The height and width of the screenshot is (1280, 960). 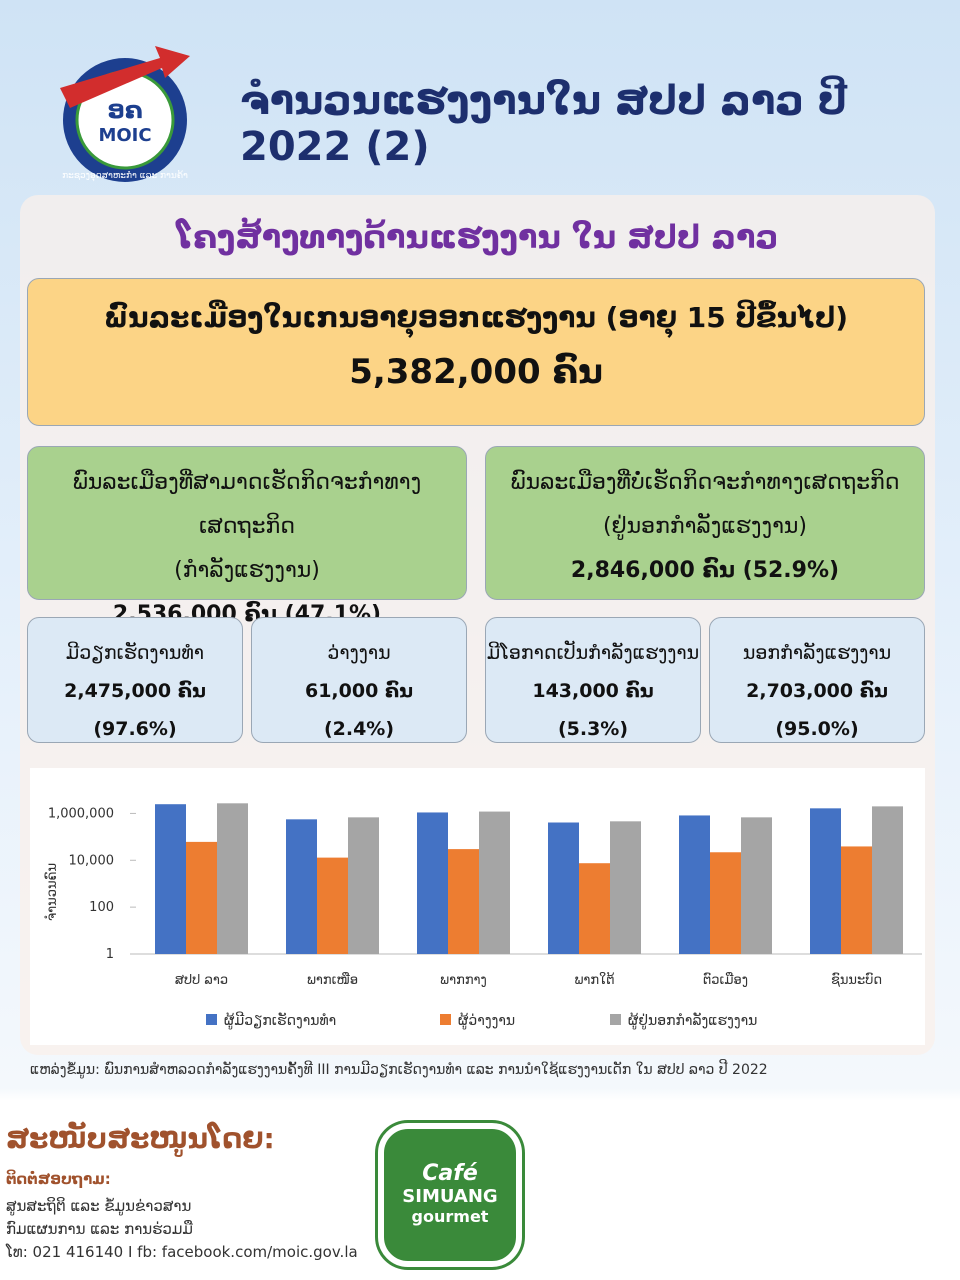 What do you see at coordinates (135, 729) in the screenshot?
I see `item-share: (97.6%)` at bounding box center [135, 729].